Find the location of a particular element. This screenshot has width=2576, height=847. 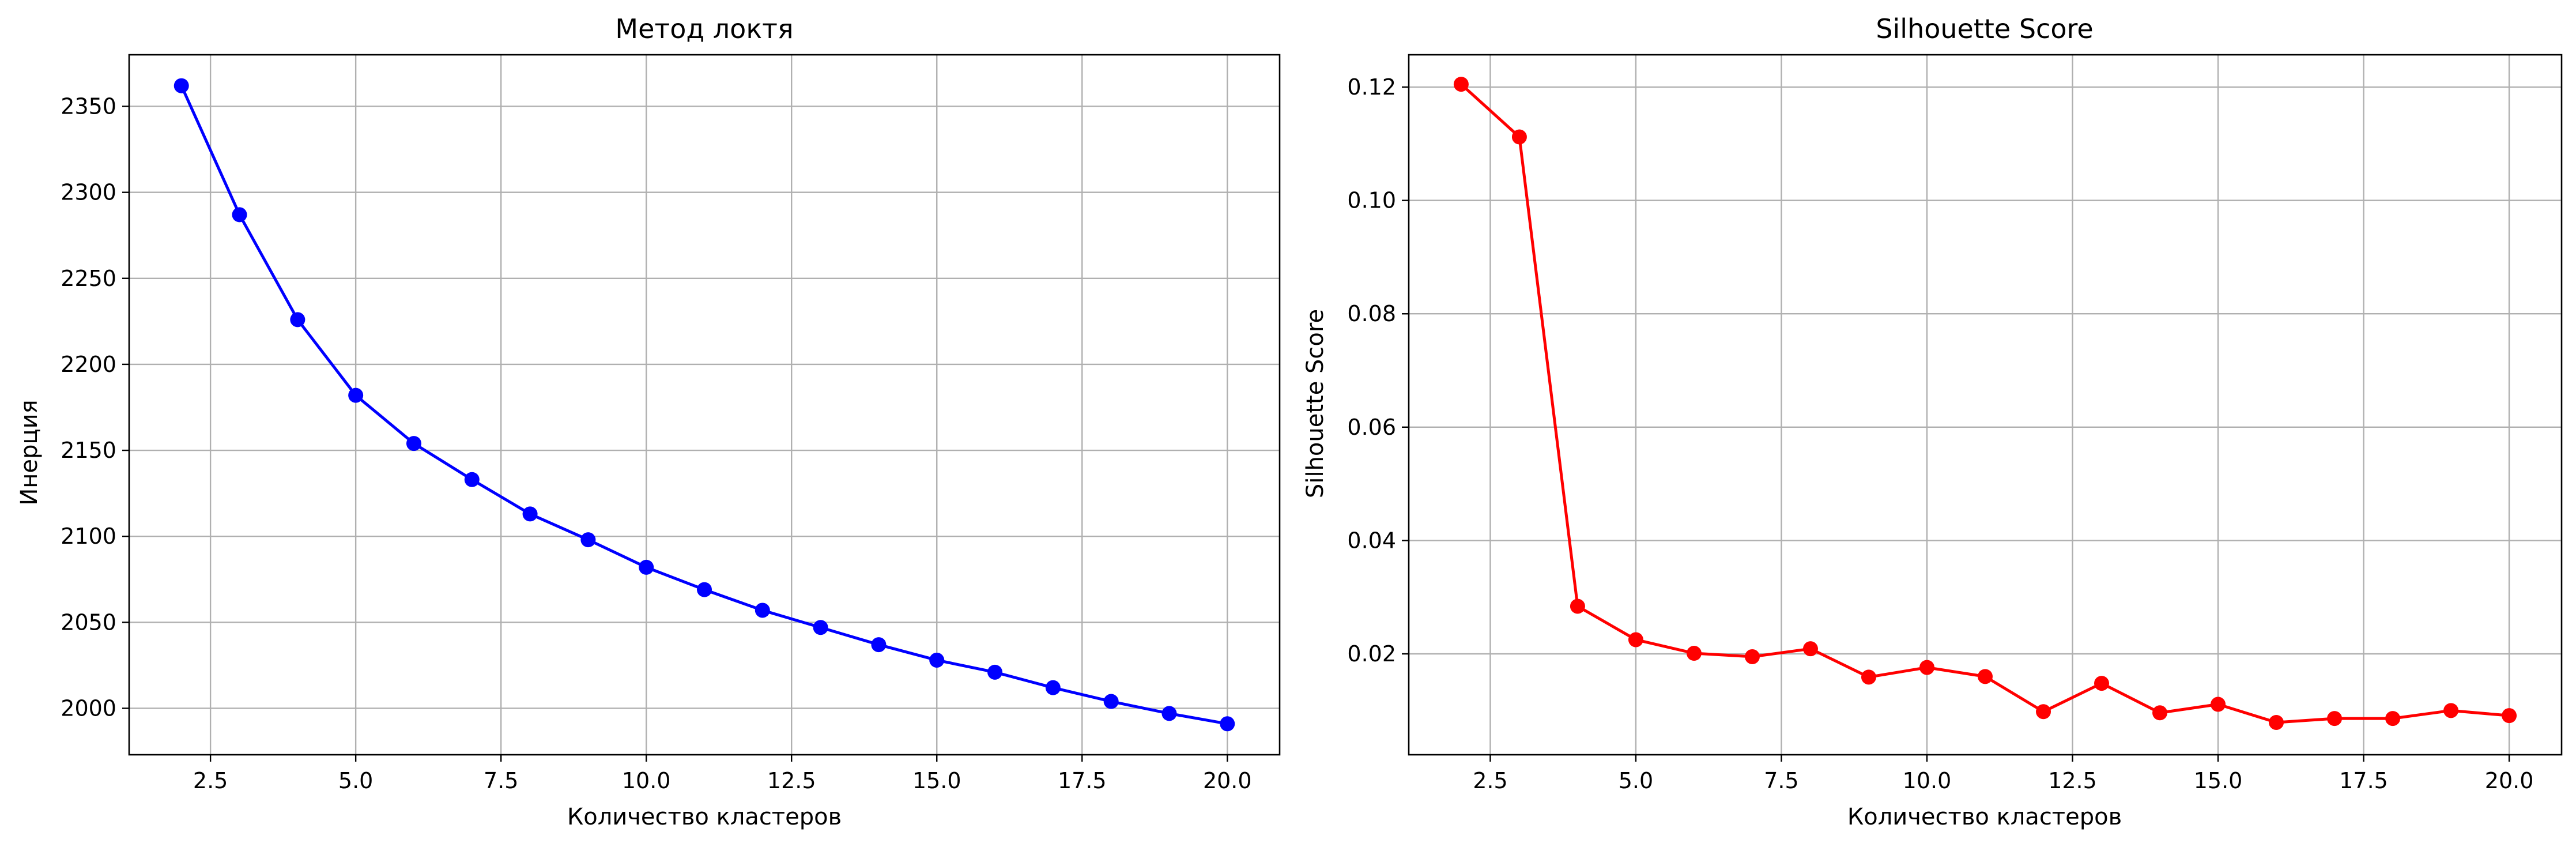

y-tick-label: 2350 is located at coordinates (88, 106).